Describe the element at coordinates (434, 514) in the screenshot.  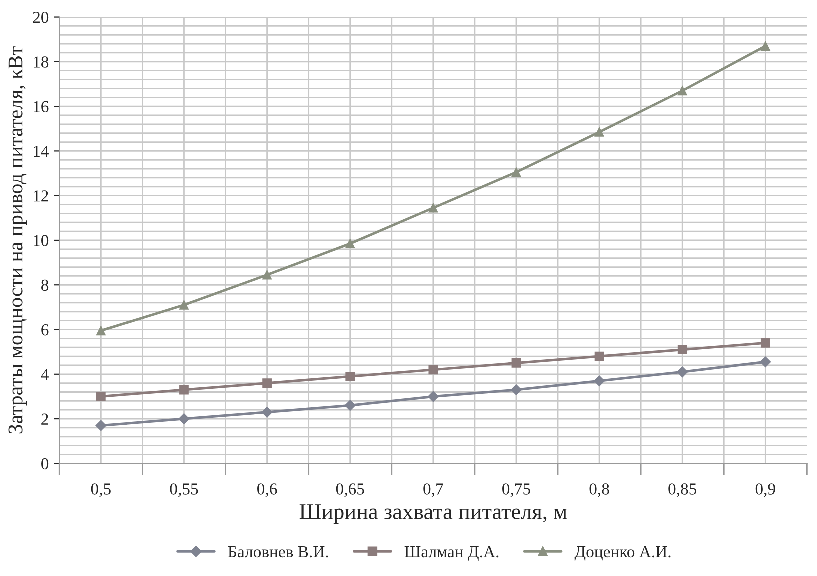
I see `x-axis-title: Ширина захвата питателя, м` at that location.